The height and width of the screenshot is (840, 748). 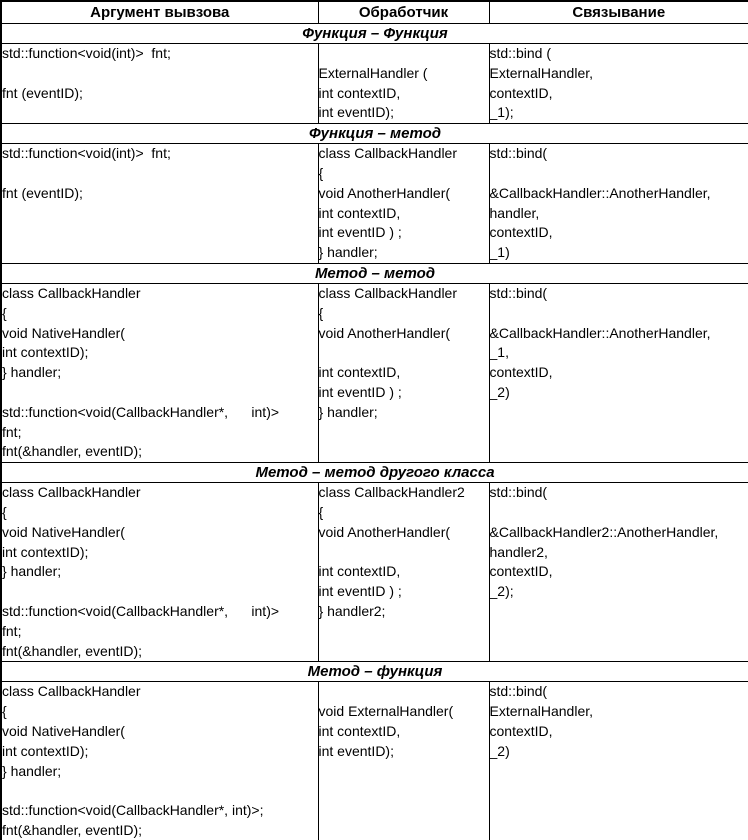 What do you see at coordinates (373, 72) in the screenshot?
I see `code-line: ExternalHandler (` at bounding box center [373, 72].